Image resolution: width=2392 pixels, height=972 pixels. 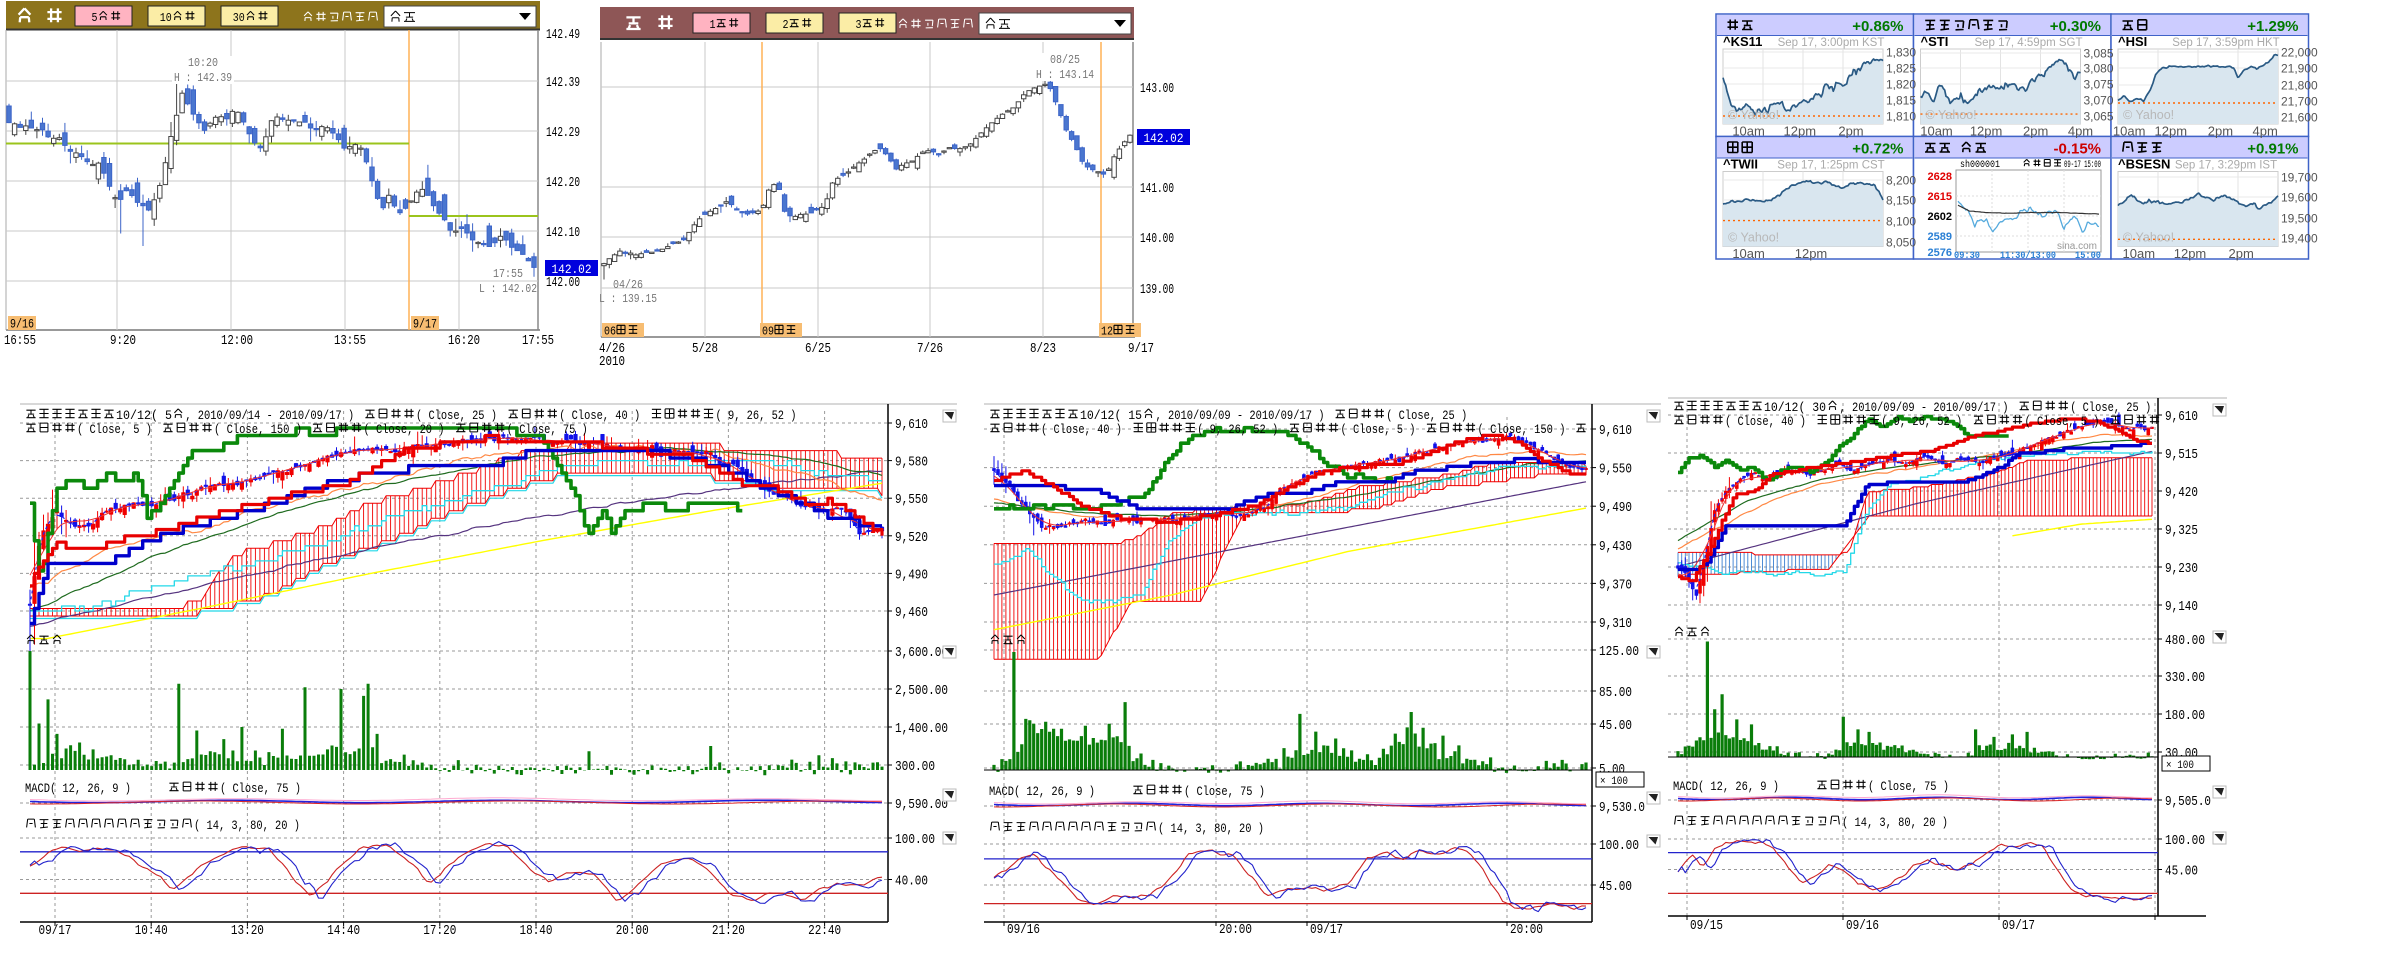 What do you see at coordinates (1326, 930) in the screenshot?
I see `svg-text: 09/17` at bounding box center [1326, 930].